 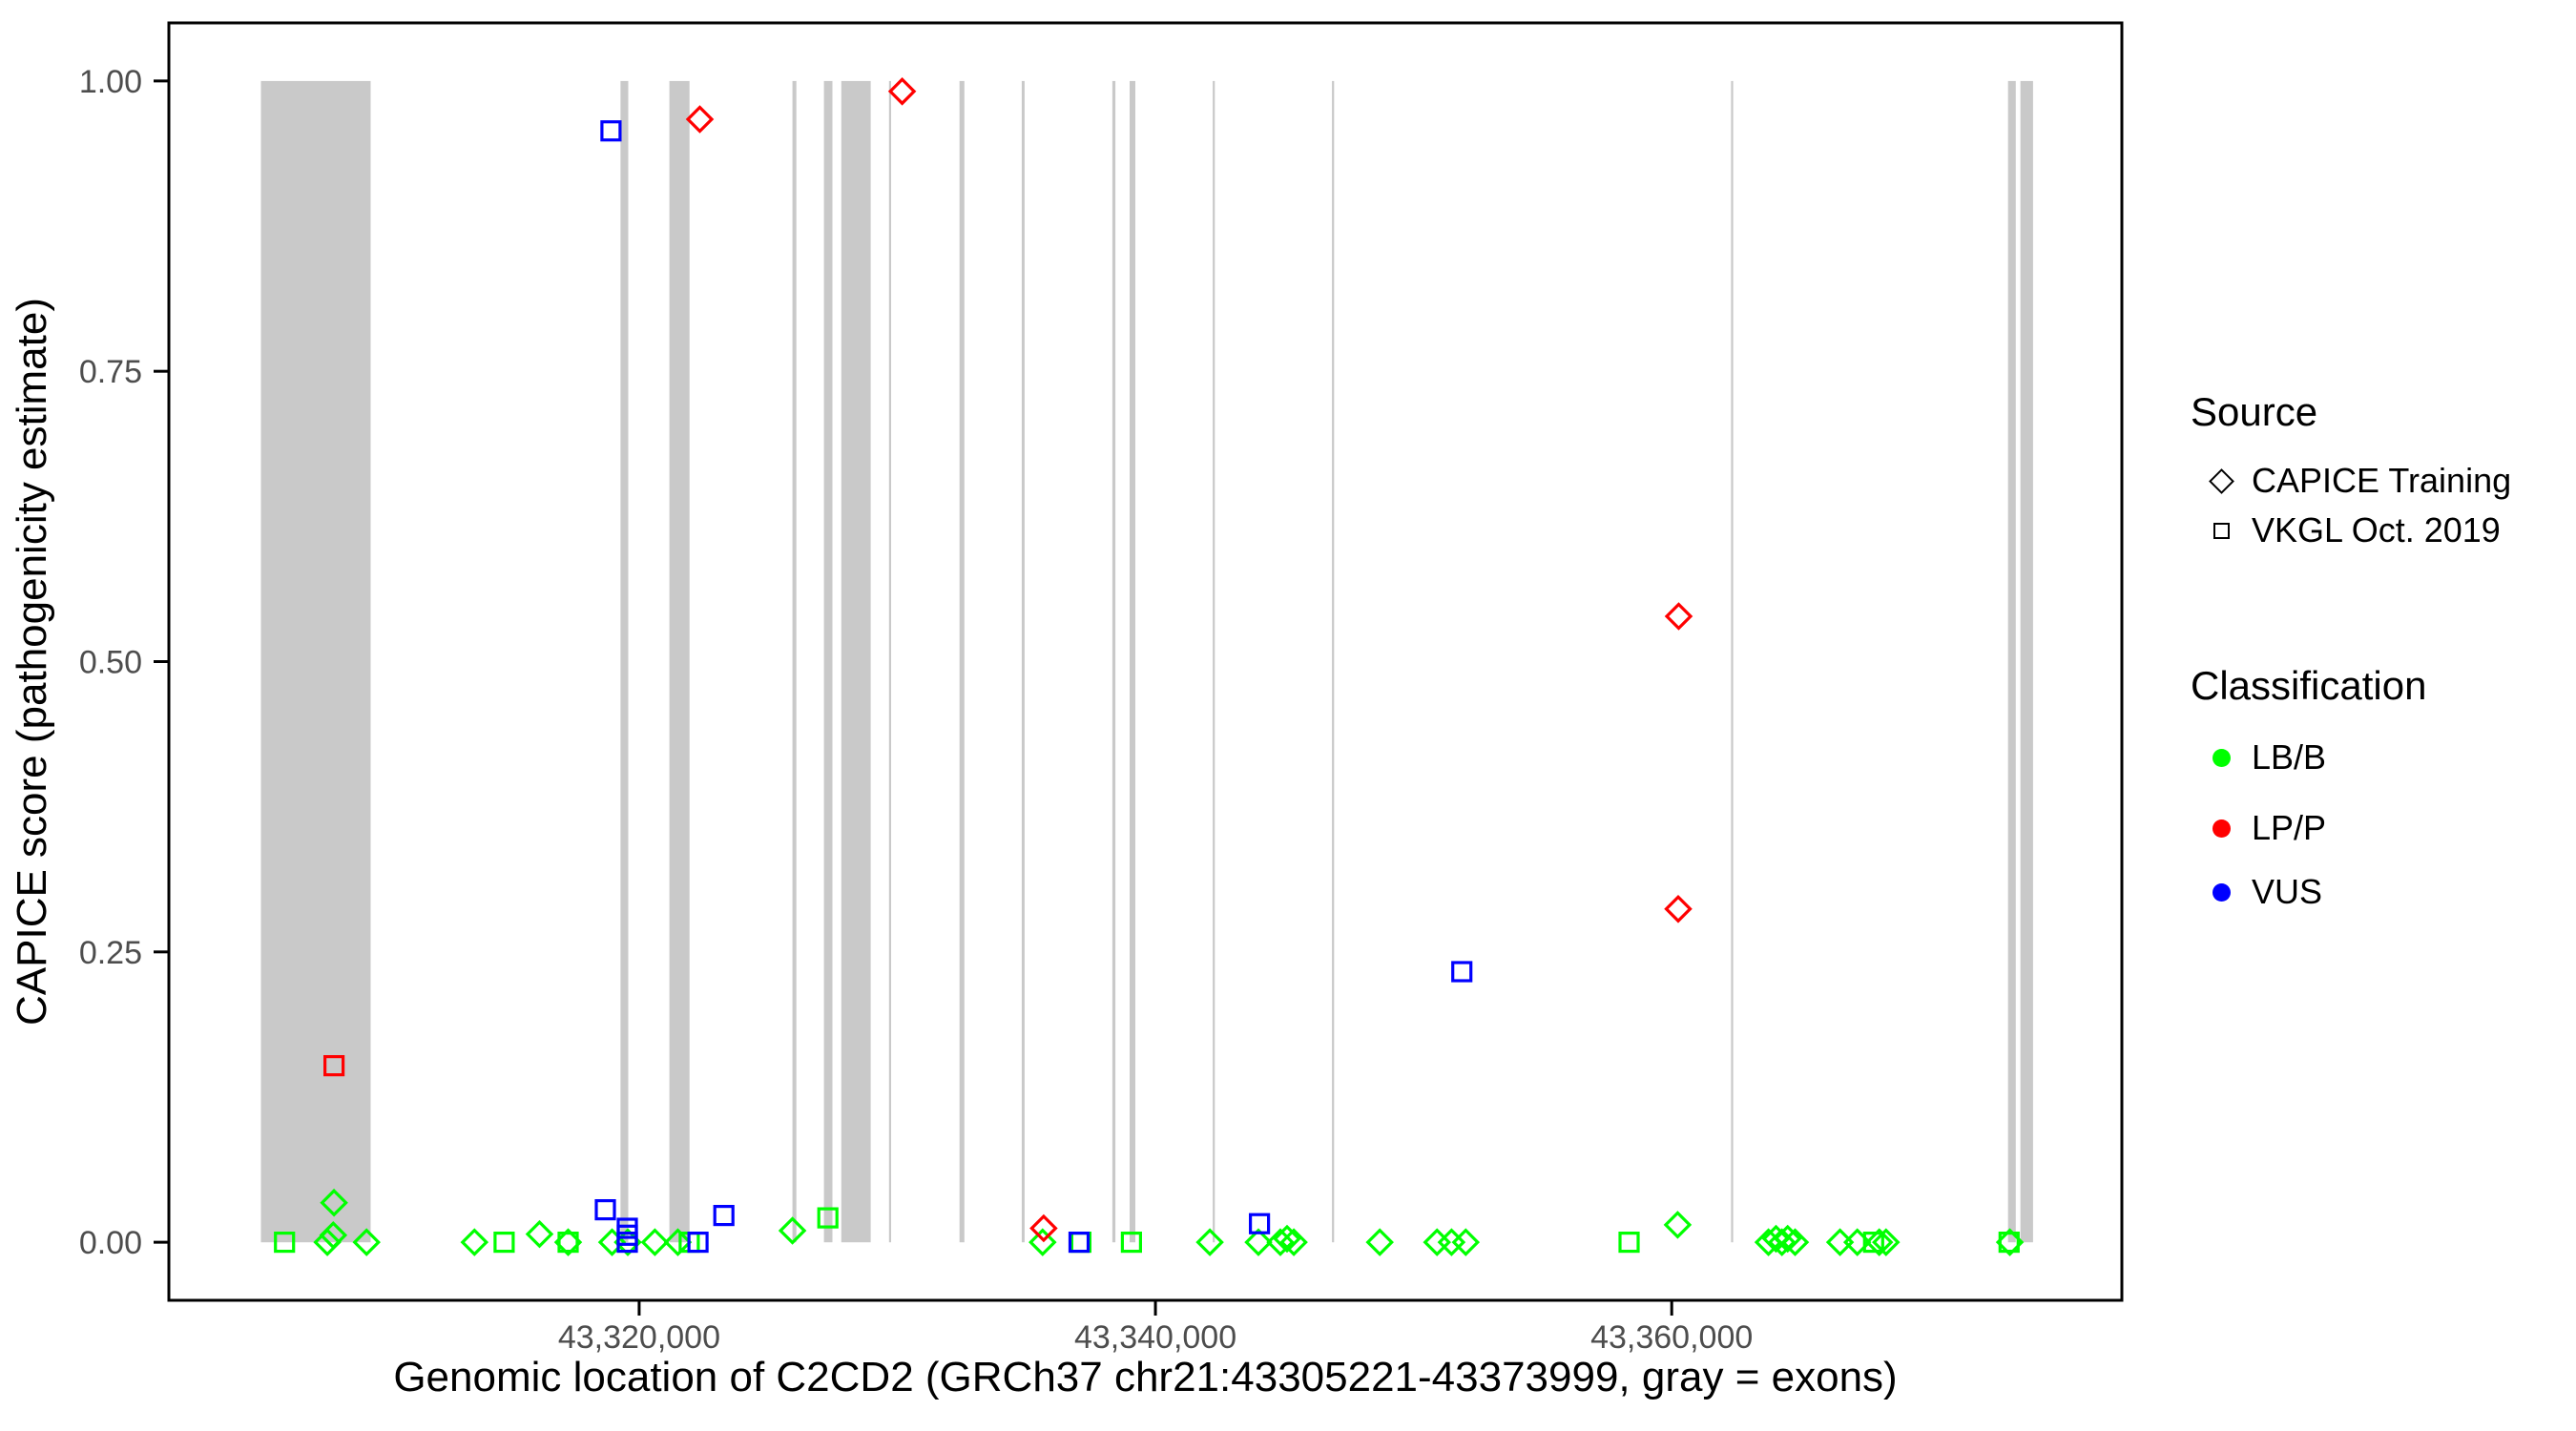 What do you see at coordinates (2382, 480) in the screenshot?
I see `legend-item-label: CAPICE Training` at bounding box center [2382, 480].